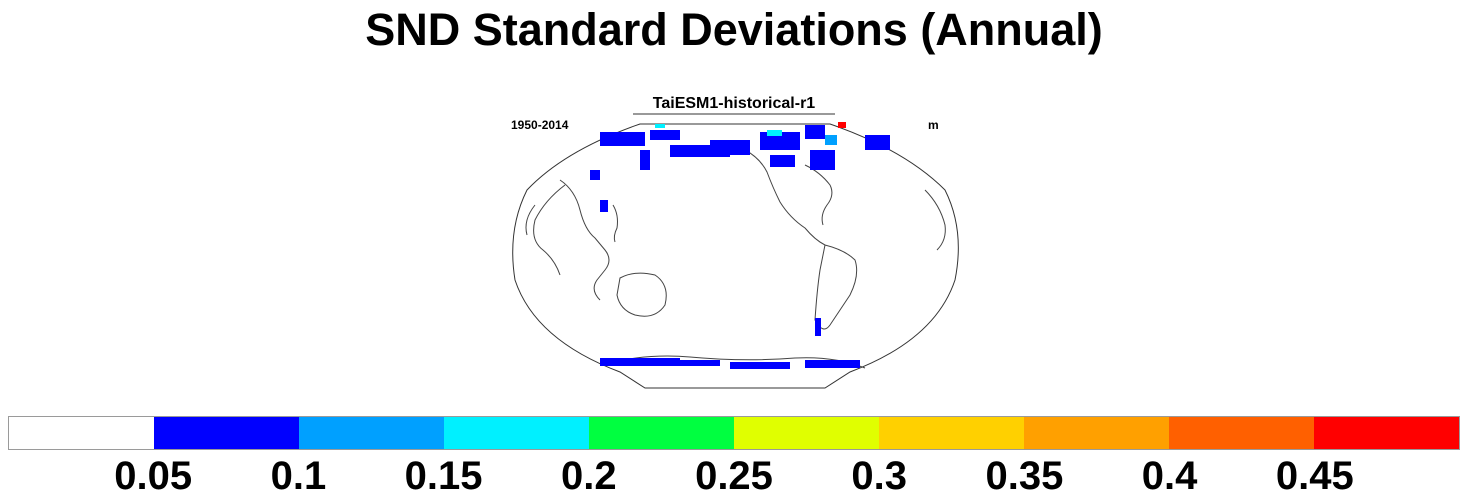 This screenshot has height=499, width=1468. Describe the element at coordinates (1024, 476) in the screenshot. I see `colorbar-tick-label: 0.35` at that location.